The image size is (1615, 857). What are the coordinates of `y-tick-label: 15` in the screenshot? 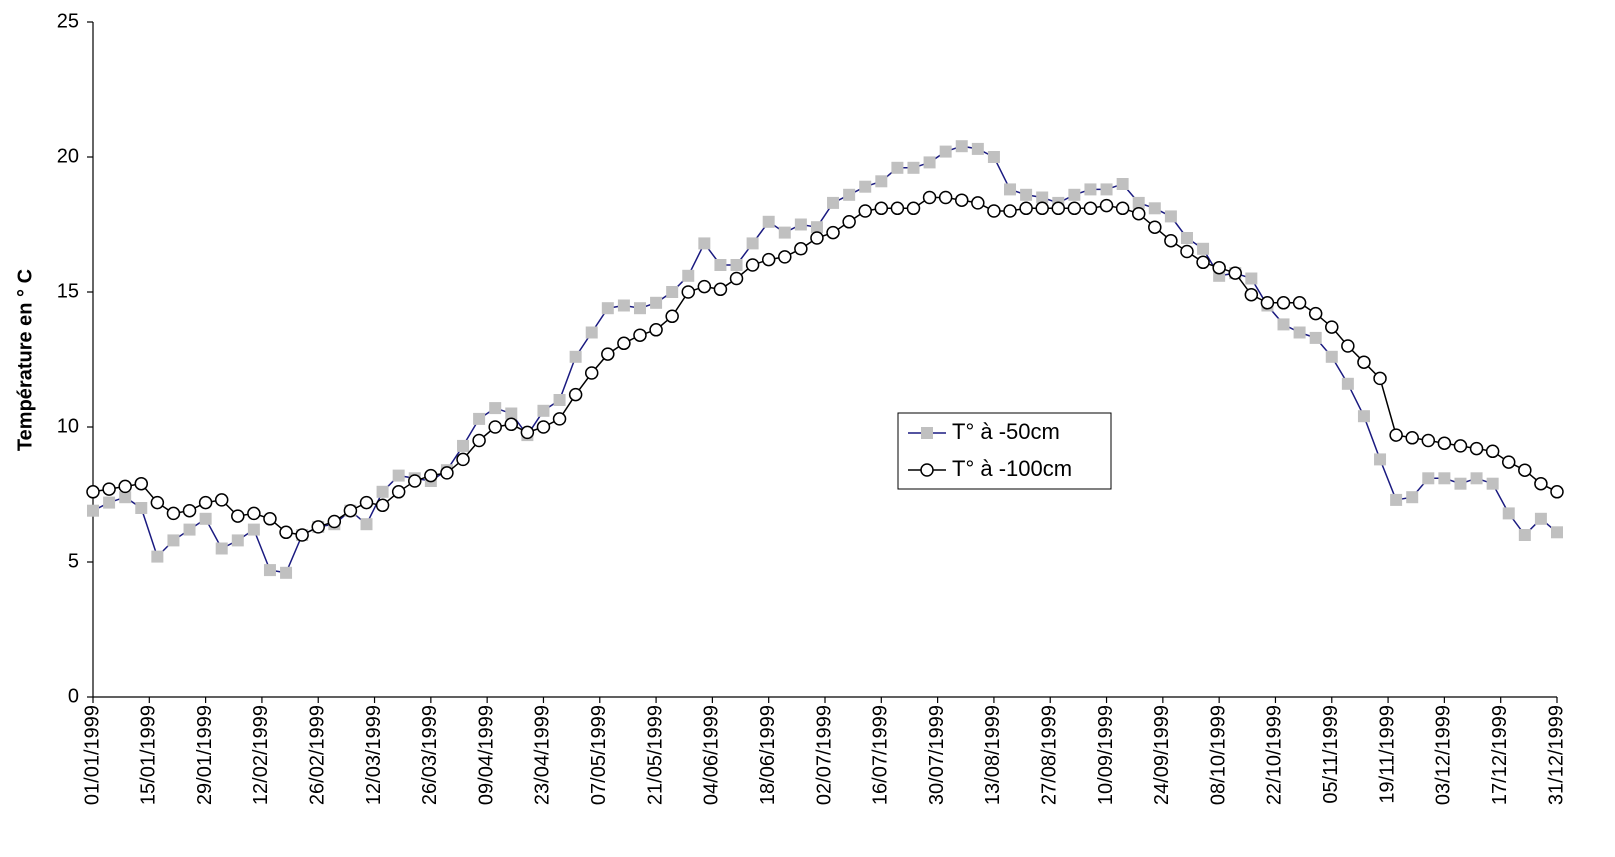 It's located at (68, 291).